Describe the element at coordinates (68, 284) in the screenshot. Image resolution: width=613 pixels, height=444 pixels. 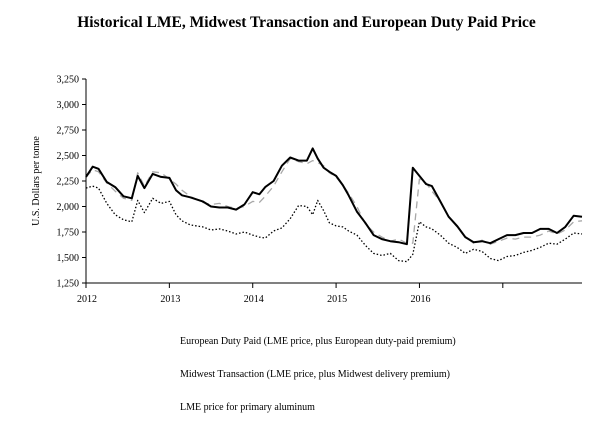
I see `y-tick-label: 1,250` at that location.